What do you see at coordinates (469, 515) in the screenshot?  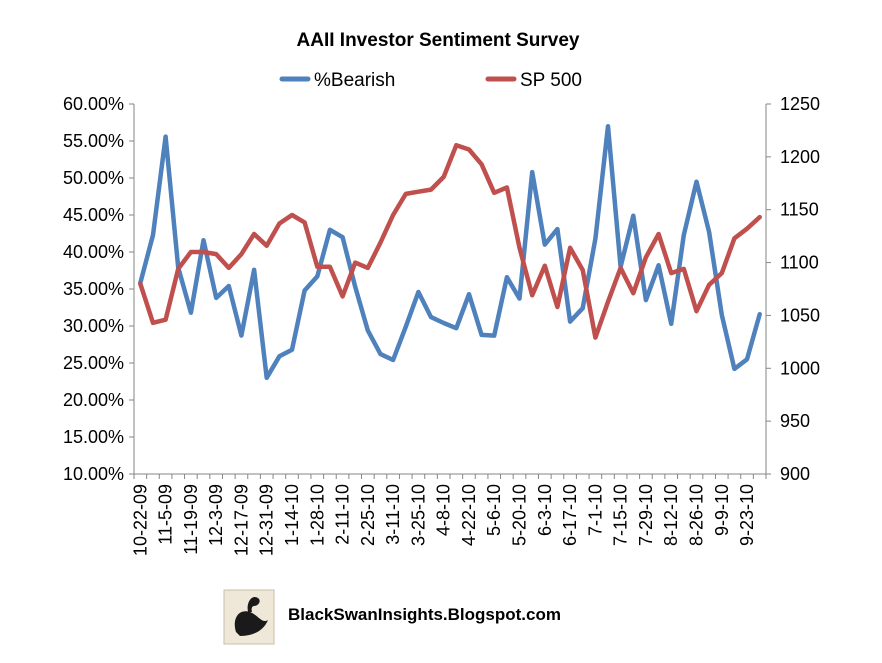 I see `x-tick-label: 4-22-10` at bounding box center [469, 515].